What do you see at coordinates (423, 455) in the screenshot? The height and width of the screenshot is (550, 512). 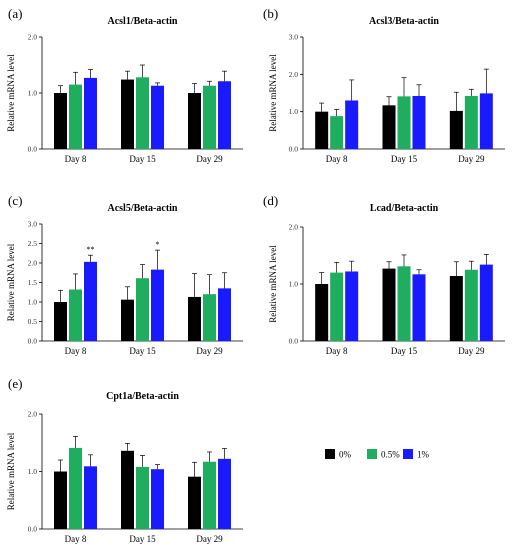 I see `legend-label: 1%` at bounding box center [423, 455].